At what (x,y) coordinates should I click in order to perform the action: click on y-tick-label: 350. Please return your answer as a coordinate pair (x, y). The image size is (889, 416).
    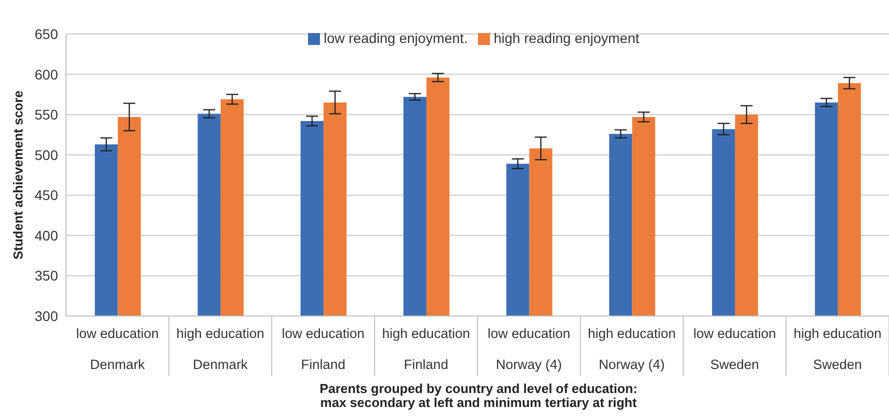
    Looking at the image, I should click on (46, 276).